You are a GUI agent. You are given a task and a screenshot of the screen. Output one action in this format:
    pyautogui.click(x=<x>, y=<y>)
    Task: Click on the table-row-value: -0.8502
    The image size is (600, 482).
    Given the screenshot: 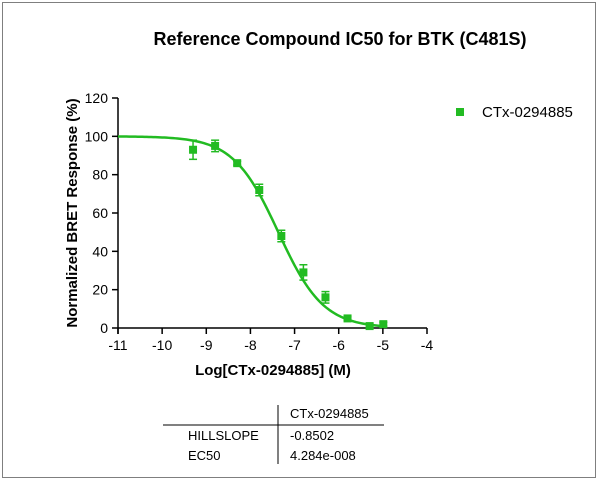 What is the action you would take?
    pyautogui.click(x=312, y=435)
    